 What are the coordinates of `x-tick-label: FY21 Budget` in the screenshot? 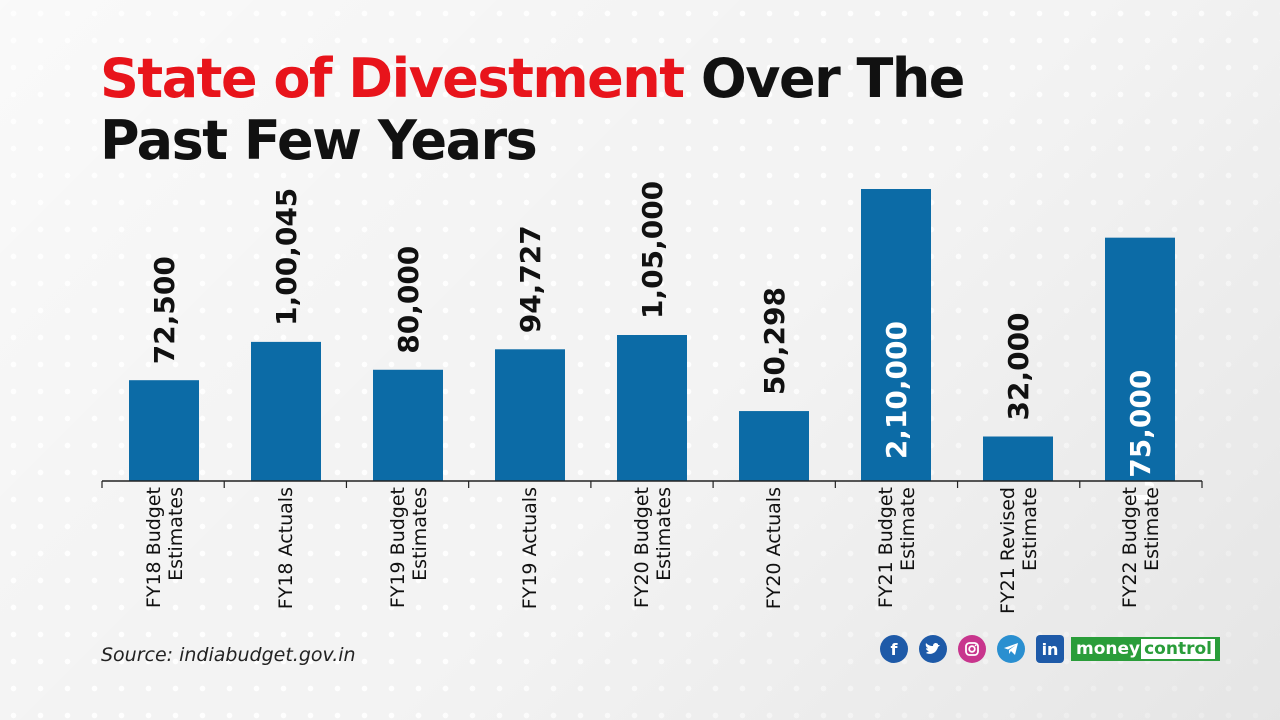 It's located at (886, 547).